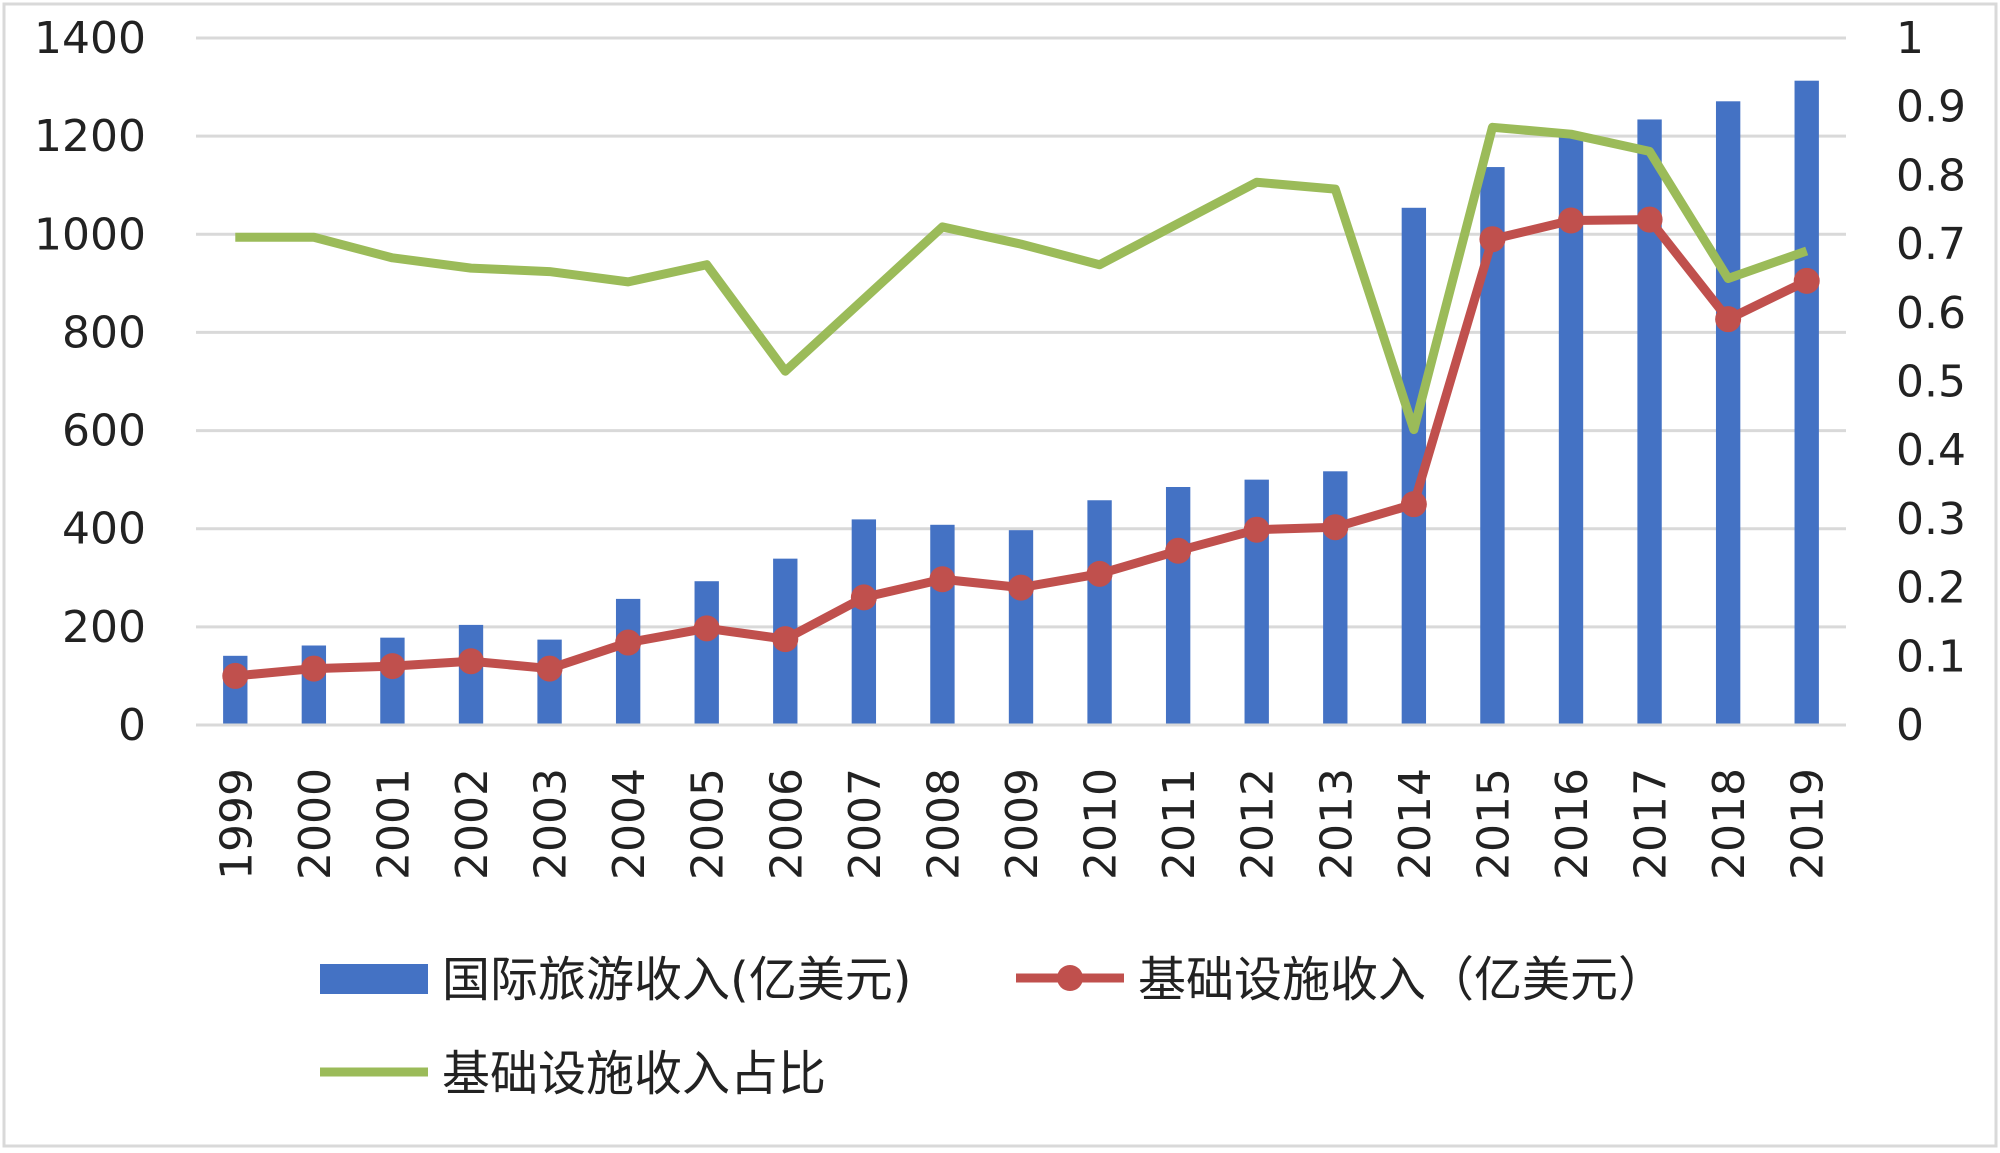 The image size is (2000, 1153). What do you see at coordinates (1258, 824) in the screenshot?
I see `x-tick-label: 2012` at bounding box center [1258, 824].